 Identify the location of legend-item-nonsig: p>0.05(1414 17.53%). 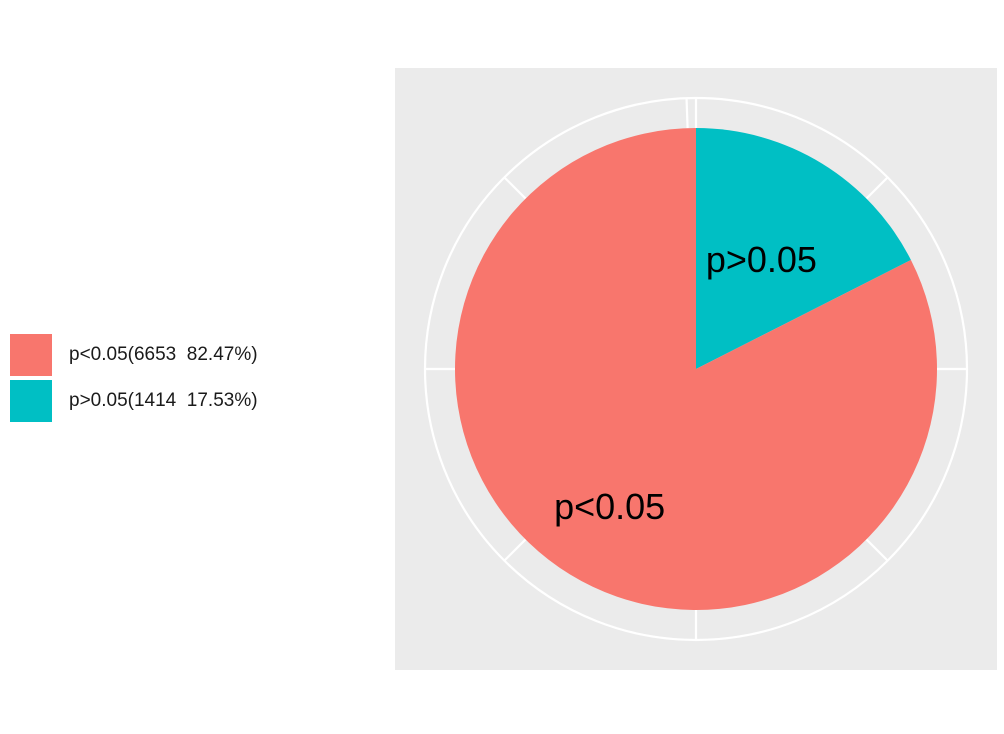
(134, 401).